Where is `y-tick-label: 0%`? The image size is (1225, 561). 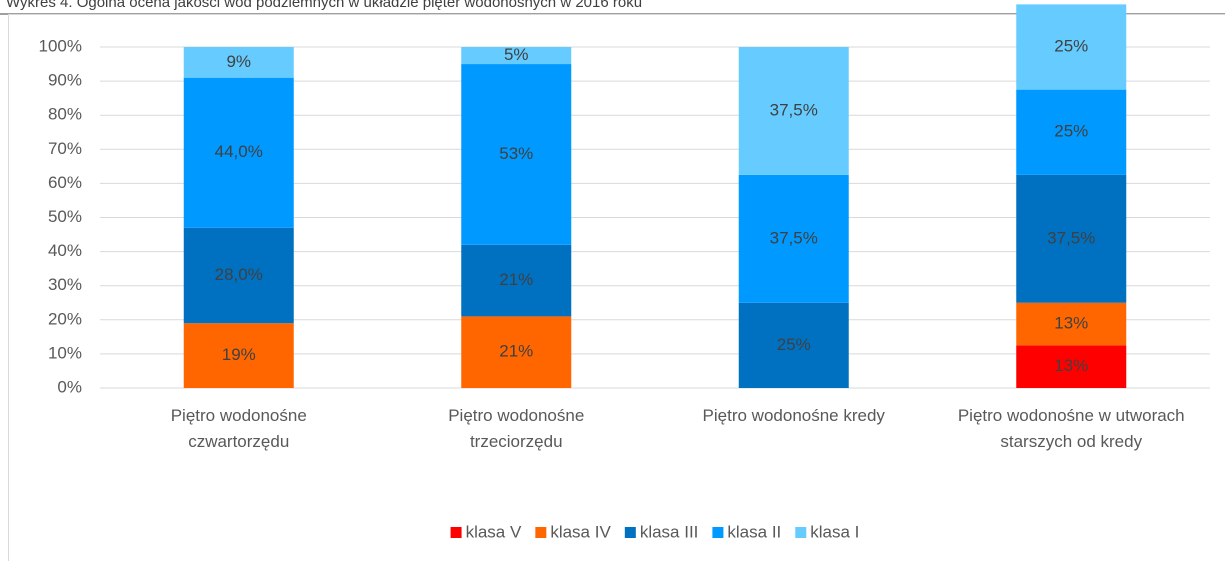
y-tick-label: 0% is located at coordinates (69, 386).